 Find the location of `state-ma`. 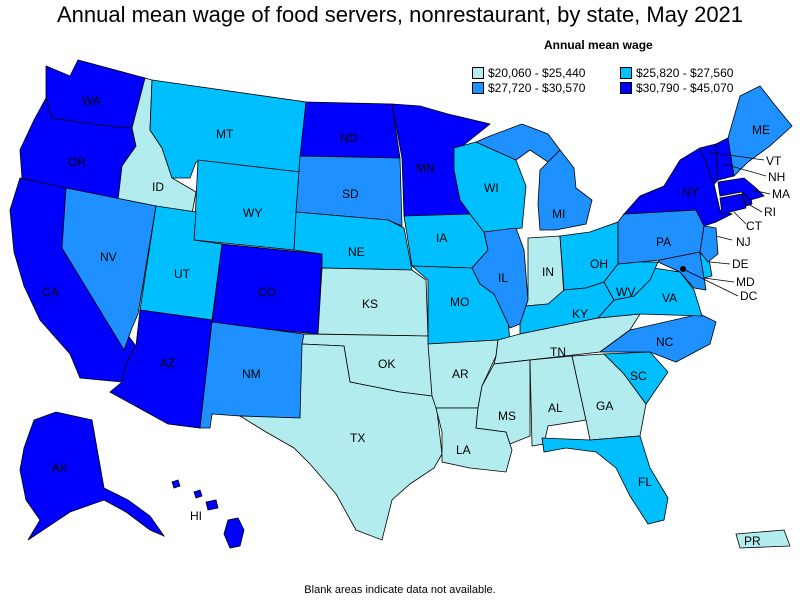

state-ma is located at coordinates (741, 189).